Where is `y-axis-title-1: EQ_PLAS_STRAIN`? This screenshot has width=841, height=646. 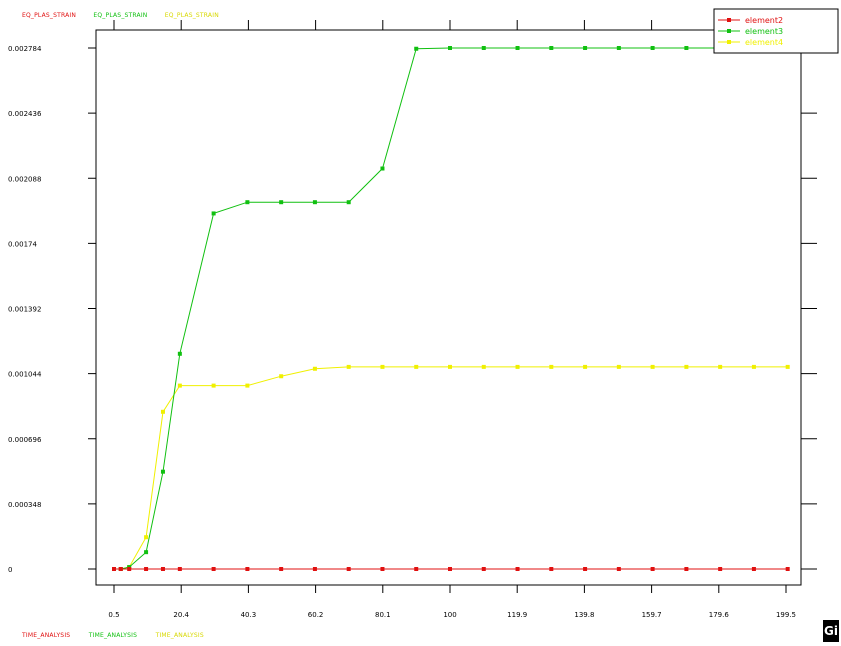
y-axis-title-1: EQ_PLAS_STRAIN is located at coordinates (49, 15).